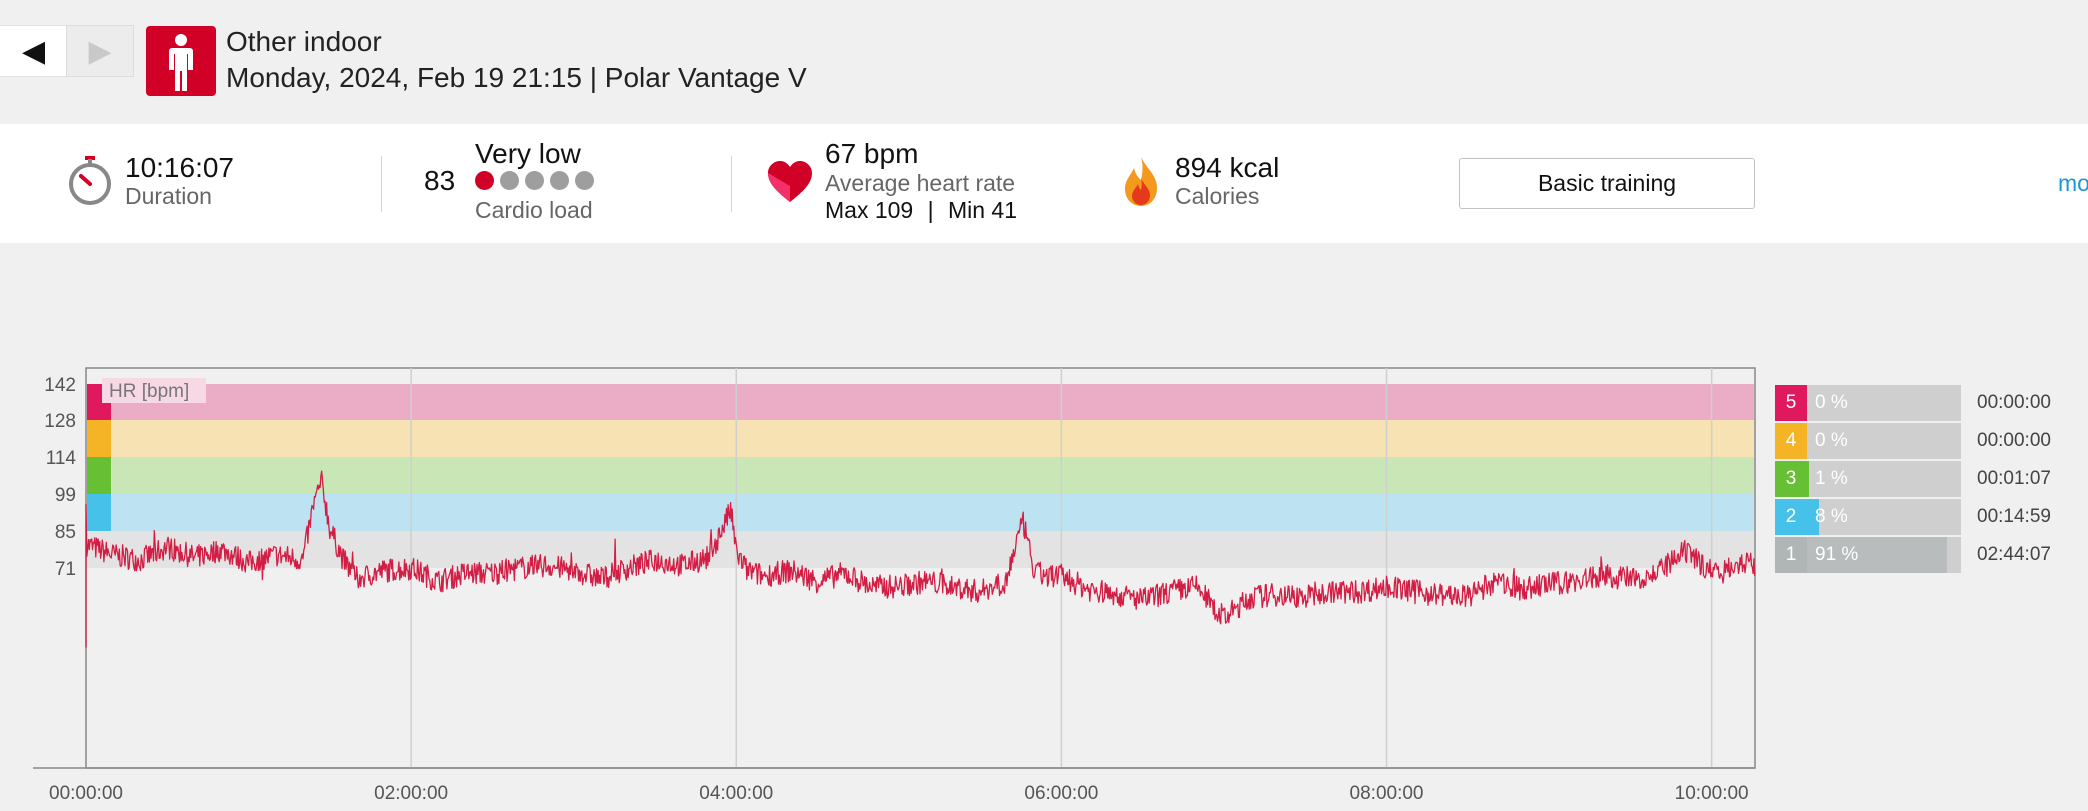 Image resolution: width=2088 pixels, height=811 pixels. I want to click on zone-time: 00:14:59, so click(2014, 516).